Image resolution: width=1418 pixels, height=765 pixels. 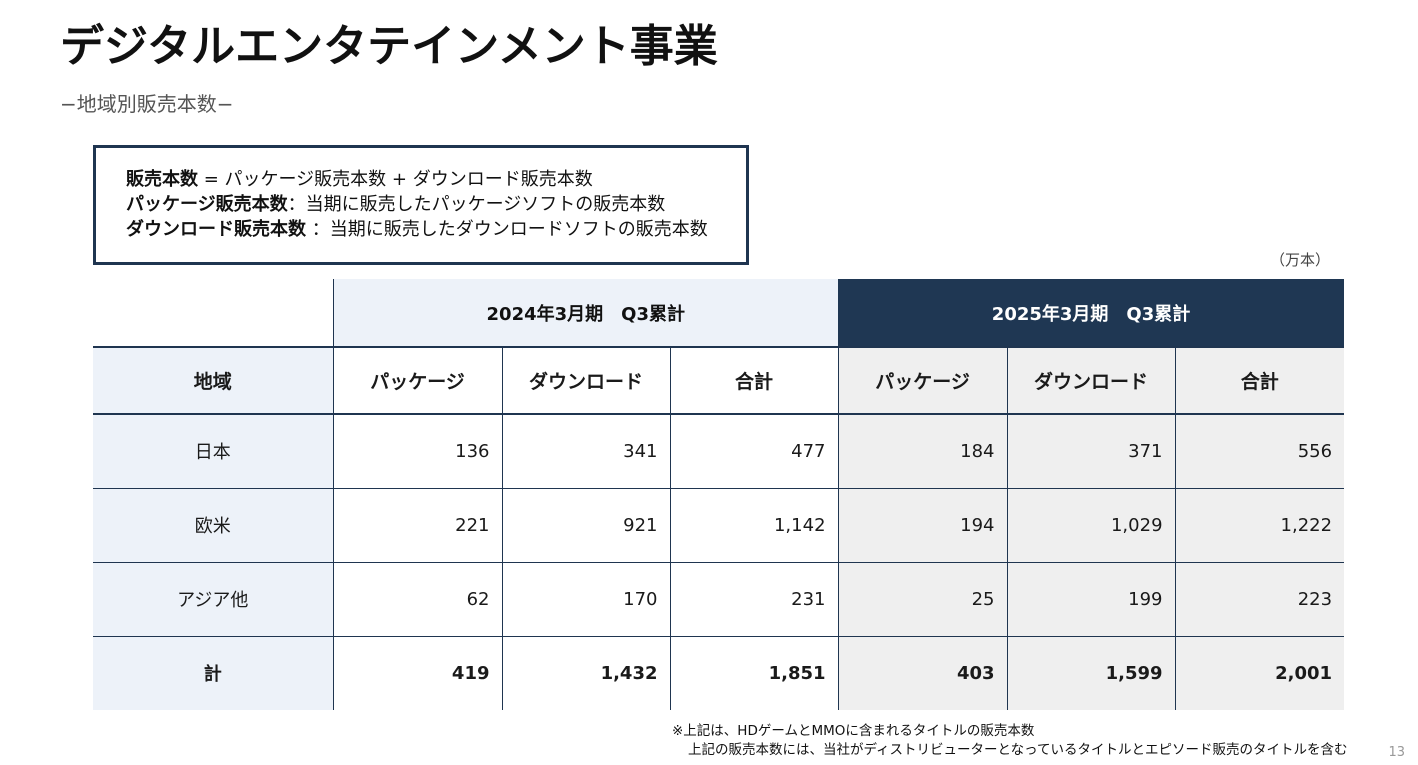 I want to click on definition-row: ダウンロード販売本数 ：当期に販売したダウンロードソフトの販売本数, so click(x=436, y=229).